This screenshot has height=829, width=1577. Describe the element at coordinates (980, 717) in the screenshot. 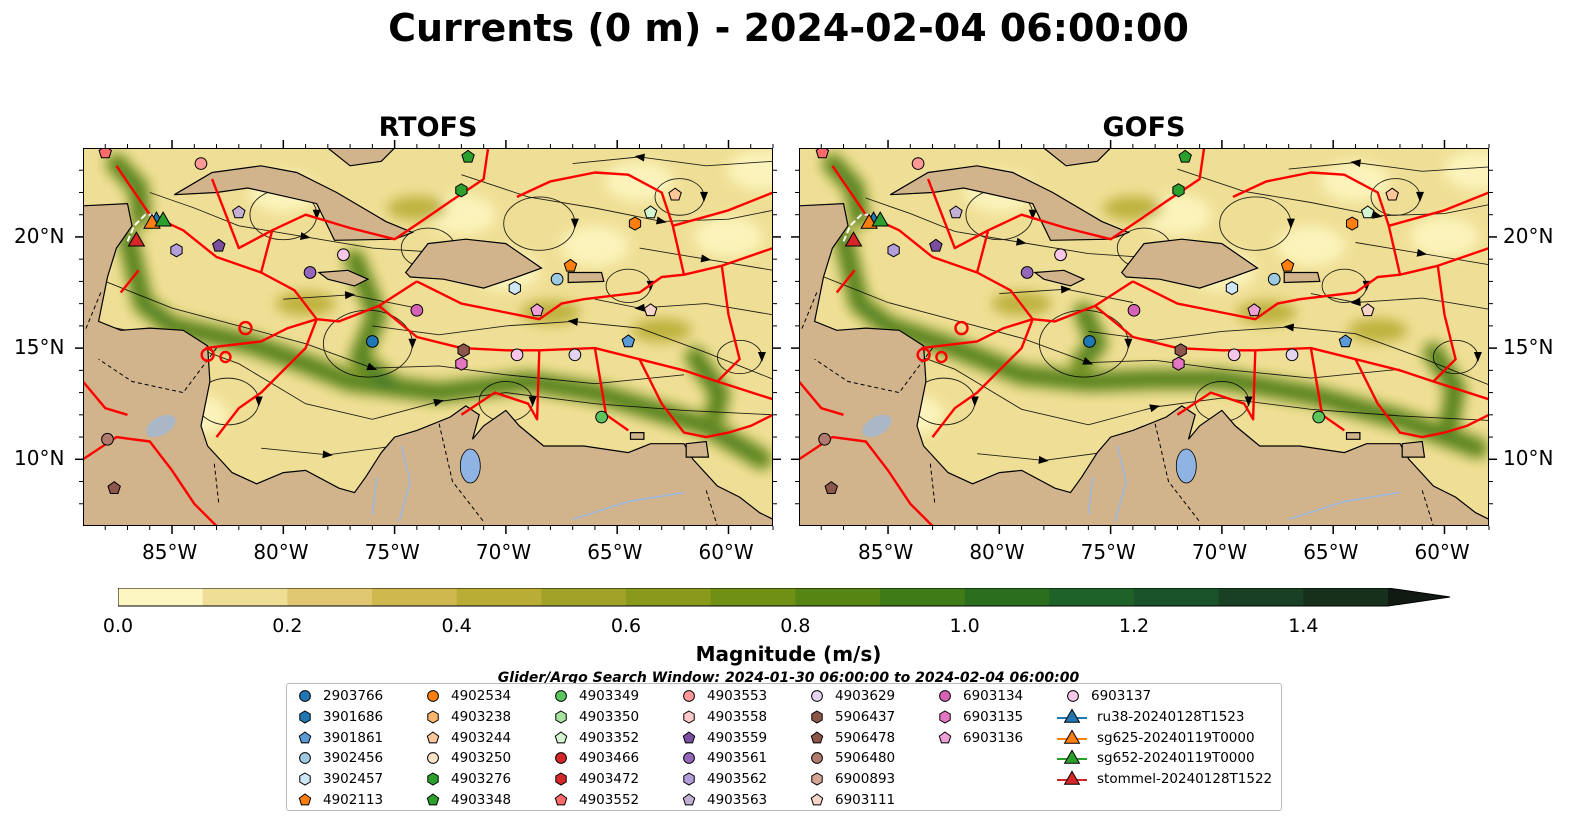

I see `legend-item: 6903135` at that location.